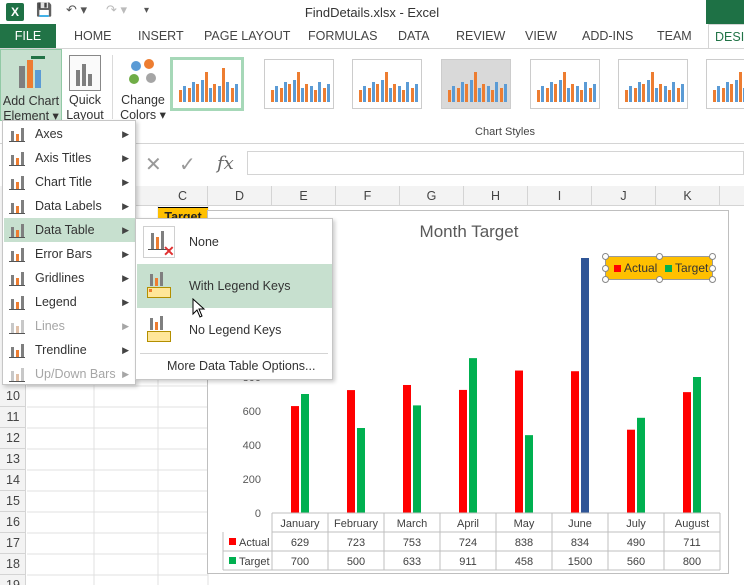 Image resolution: width=744 pixels, height=585 pixels. What do you see at coordinates (69, 302) in the screenshot?
I see `menu-item-legend: Legend ▶` at bounding box center [69, 302].